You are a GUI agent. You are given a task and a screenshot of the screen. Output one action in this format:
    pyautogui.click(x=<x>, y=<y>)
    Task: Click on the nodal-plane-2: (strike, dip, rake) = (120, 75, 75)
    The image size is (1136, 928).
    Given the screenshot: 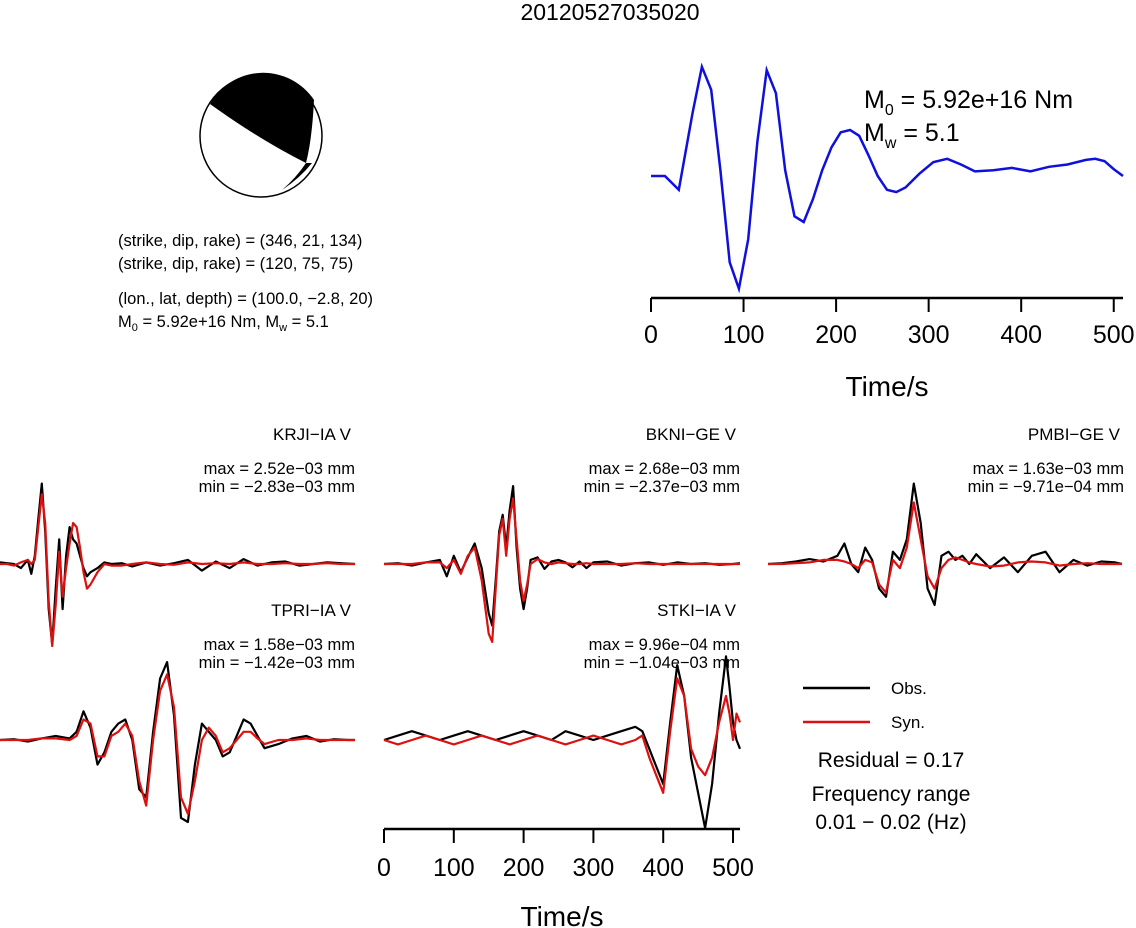 What is the action you would take?
    pyautogui.click(x=235, y=264)
    